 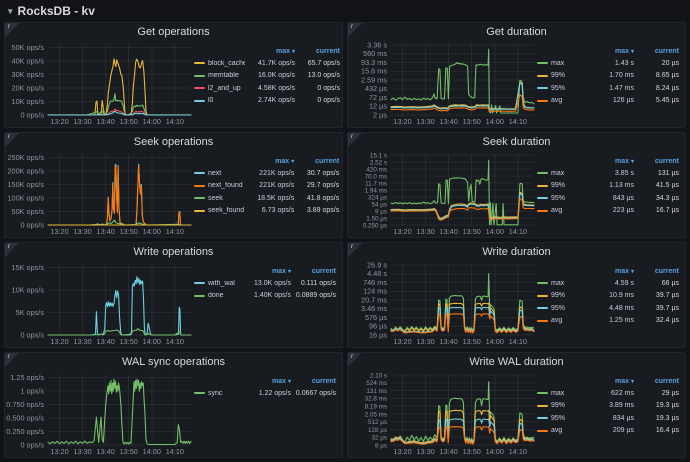 I want to click on legend-item: next_found 221K ops/s 29.7 ops/s, so click(x=266, y=186).